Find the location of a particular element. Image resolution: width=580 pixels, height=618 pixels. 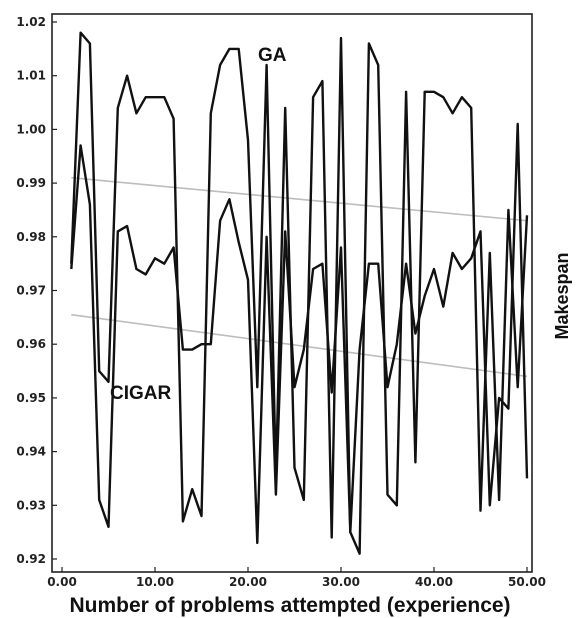

y-tick-label: 0.94 is located at coordinates (31, 452).